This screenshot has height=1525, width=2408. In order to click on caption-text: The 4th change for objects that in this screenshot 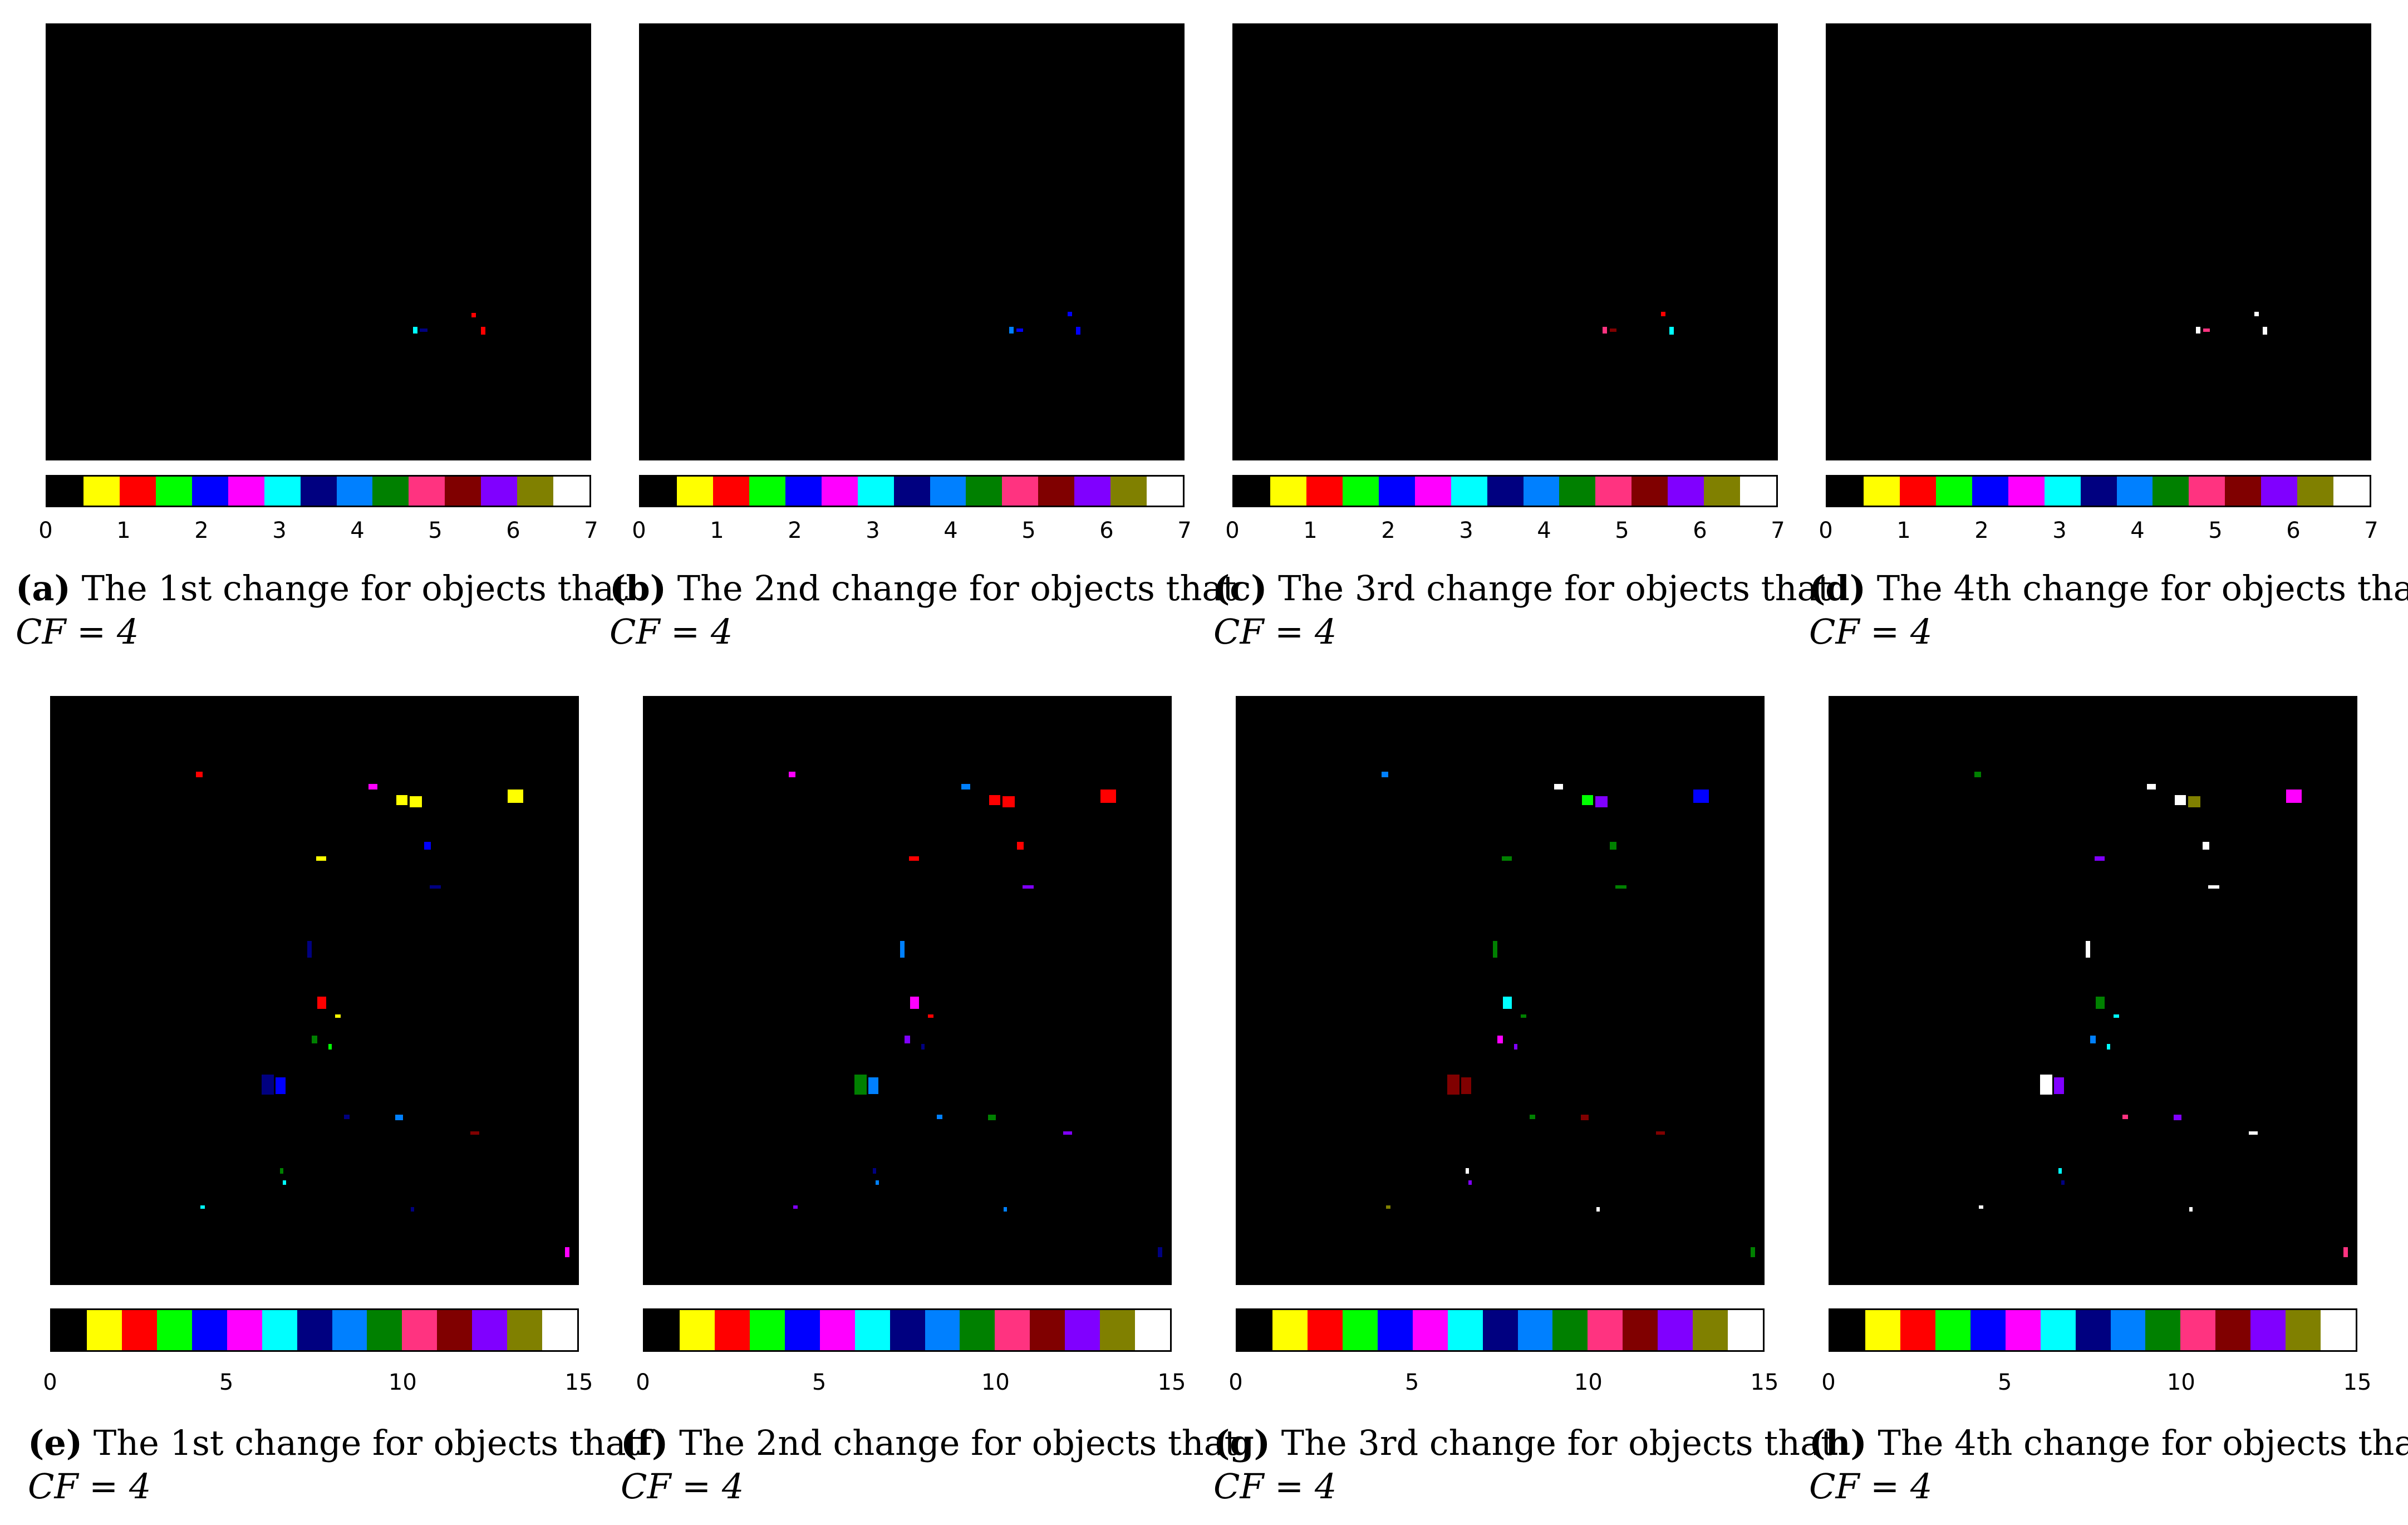, I will do `click(2142, 588)`.